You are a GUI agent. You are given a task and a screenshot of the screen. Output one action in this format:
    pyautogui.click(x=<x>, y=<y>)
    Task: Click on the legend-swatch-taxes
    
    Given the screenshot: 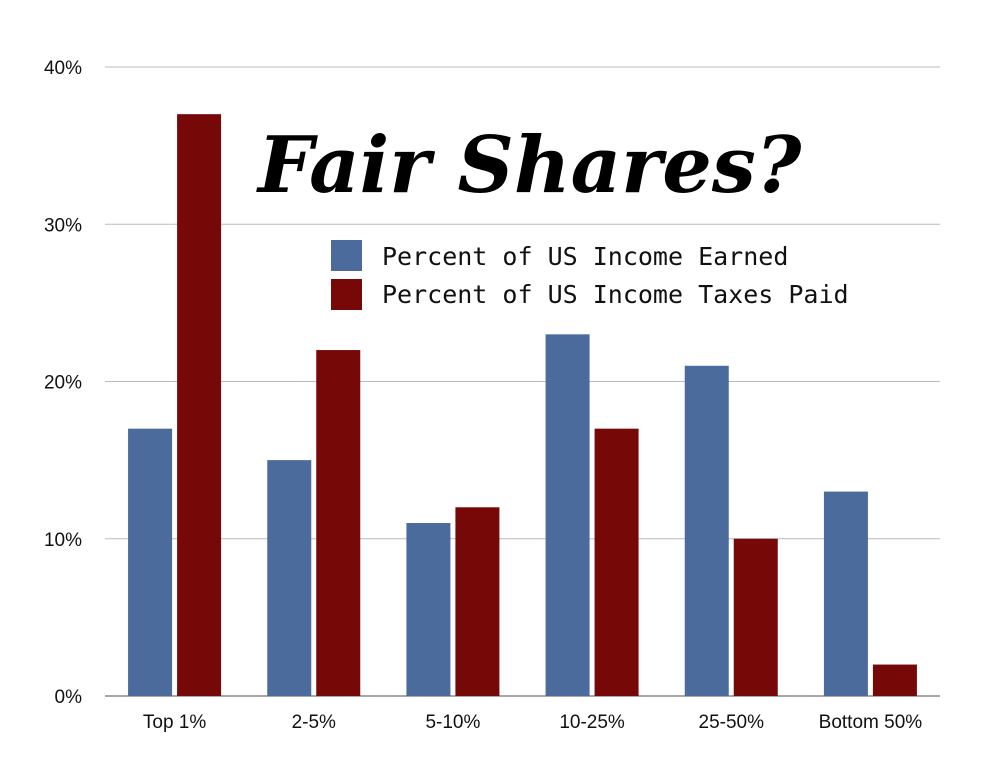 What is the action you would take?
    pyautogui.click(x=346, y=294)
    